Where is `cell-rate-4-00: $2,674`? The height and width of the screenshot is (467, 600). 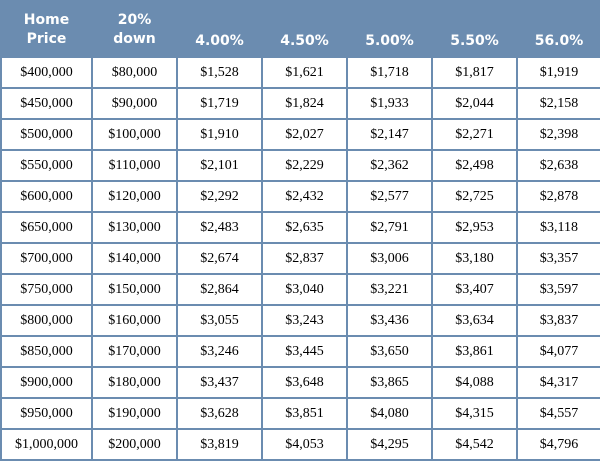
cell-rate-4-00: $2,674 is located at coordinates (219, 258).